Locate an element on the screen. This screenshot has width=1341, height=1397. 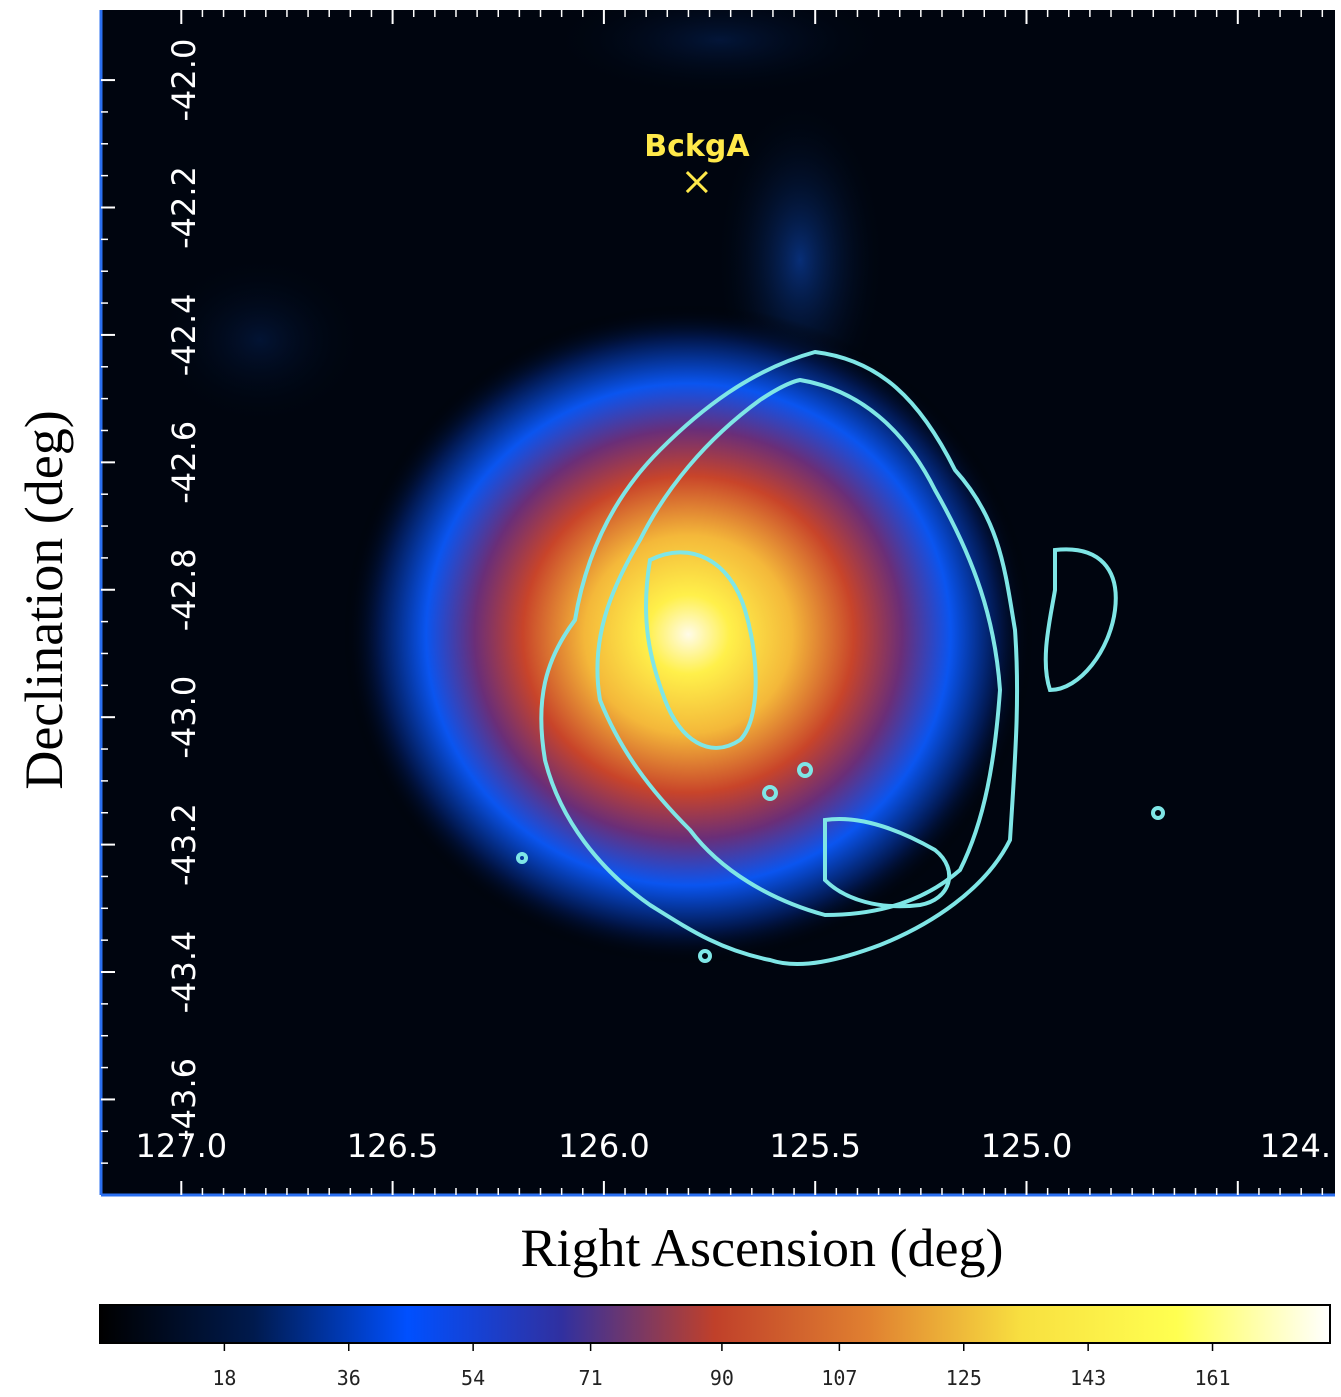
colorbar: 18 36 54 71 90 107 125 143 161 is located at coordinates (715, 1347).